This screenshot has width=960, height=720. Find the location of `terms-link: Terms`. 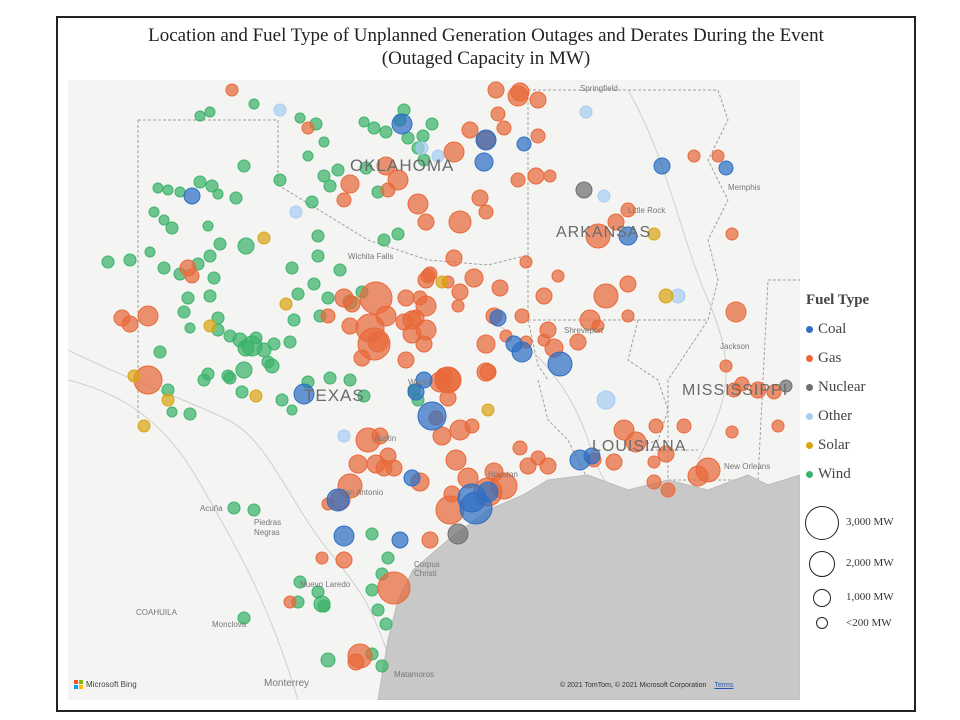

terms-link: Terms is located at coordinates (724, 685).